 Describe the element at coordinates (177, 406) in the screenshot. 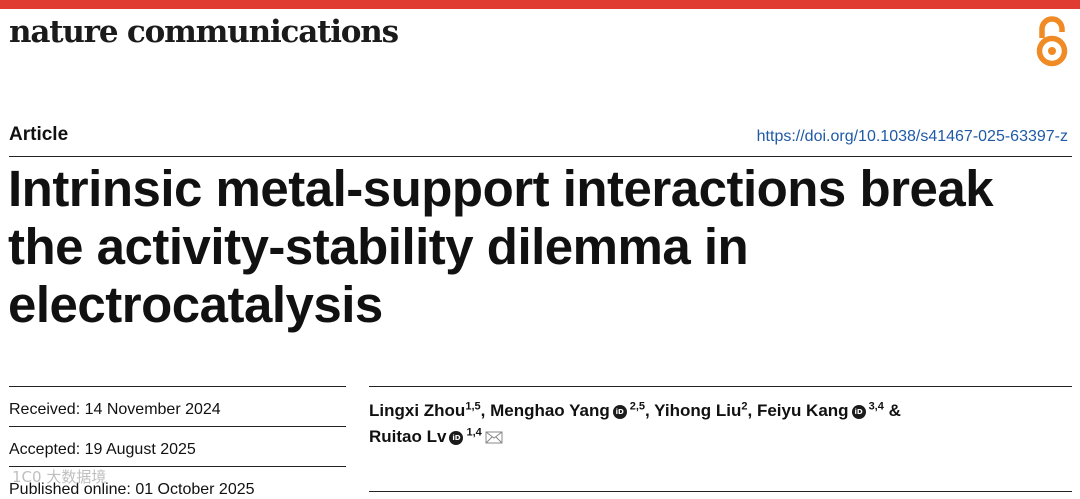

I see `received-date: Received: 14 November 2024` at that location.